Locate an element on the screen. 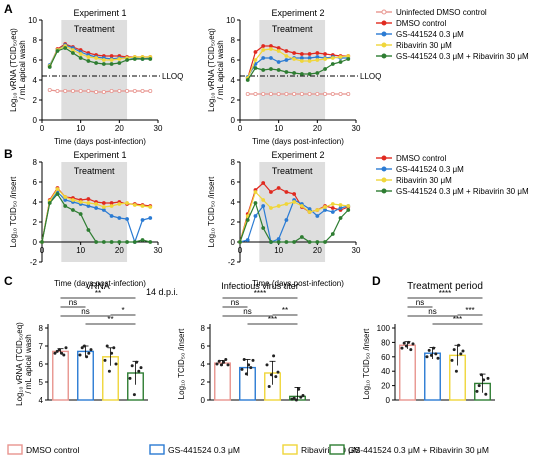  lloq-label: LLOQ is located at coordinates (370, 76).